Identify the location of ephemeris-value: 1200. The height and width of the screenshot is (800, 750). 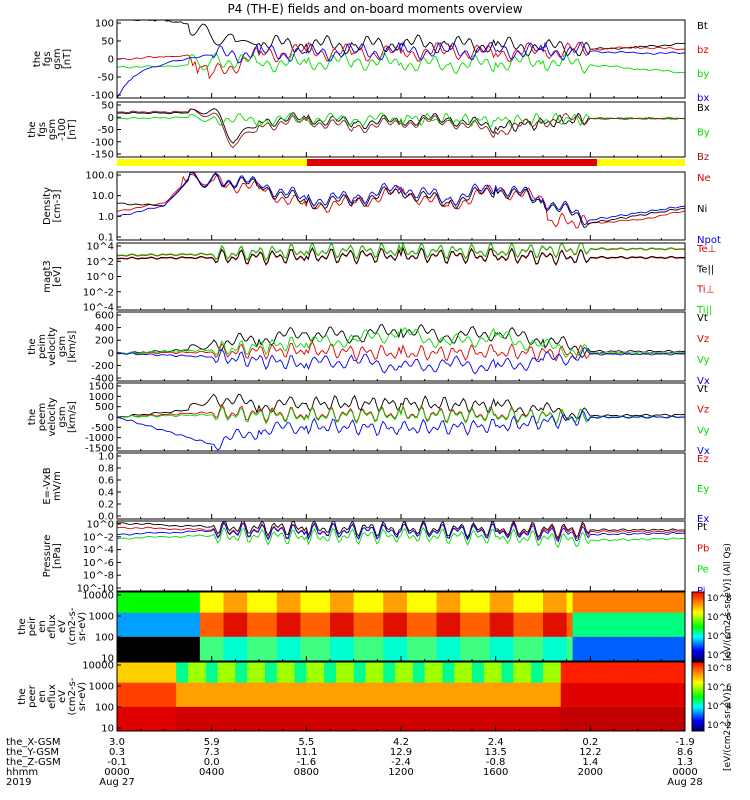
(400, 772).